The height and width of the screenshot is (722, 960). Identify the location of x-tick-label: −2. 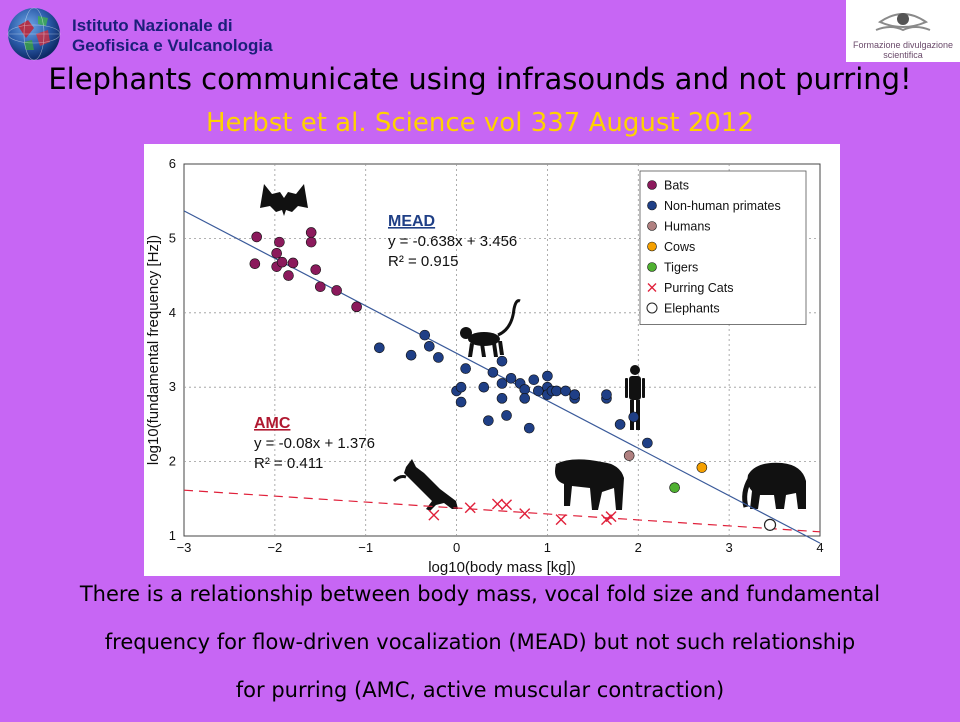
(274, 547).